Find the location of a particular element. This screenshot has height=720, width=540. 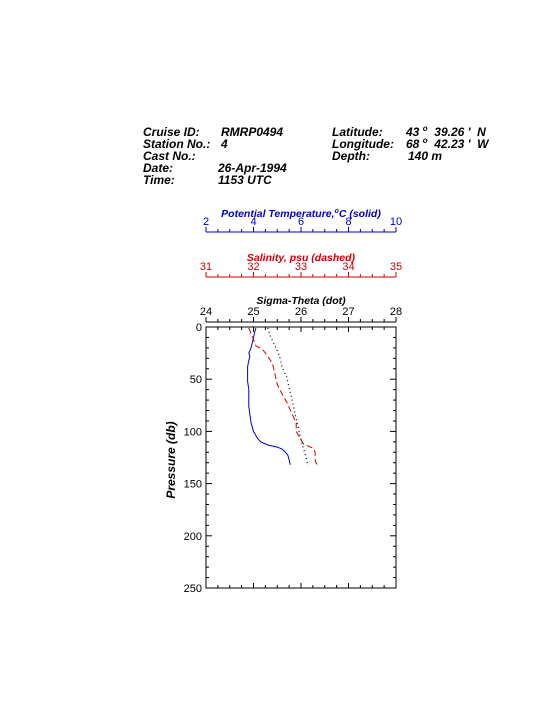

sig-axis-title-main: Sigma-Theta (dot) is located at coordinates (301, 301).